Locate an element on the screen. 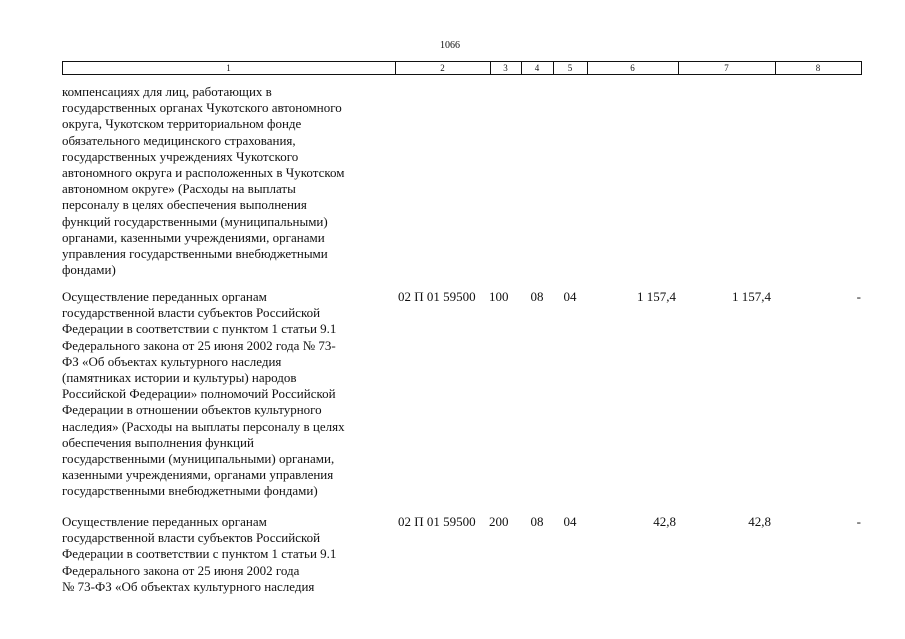 The height and width of the screenshot is (639, 905). cell-text-line: автономном округе» (Расходы на выплаты is located at coordinates (179, 189).